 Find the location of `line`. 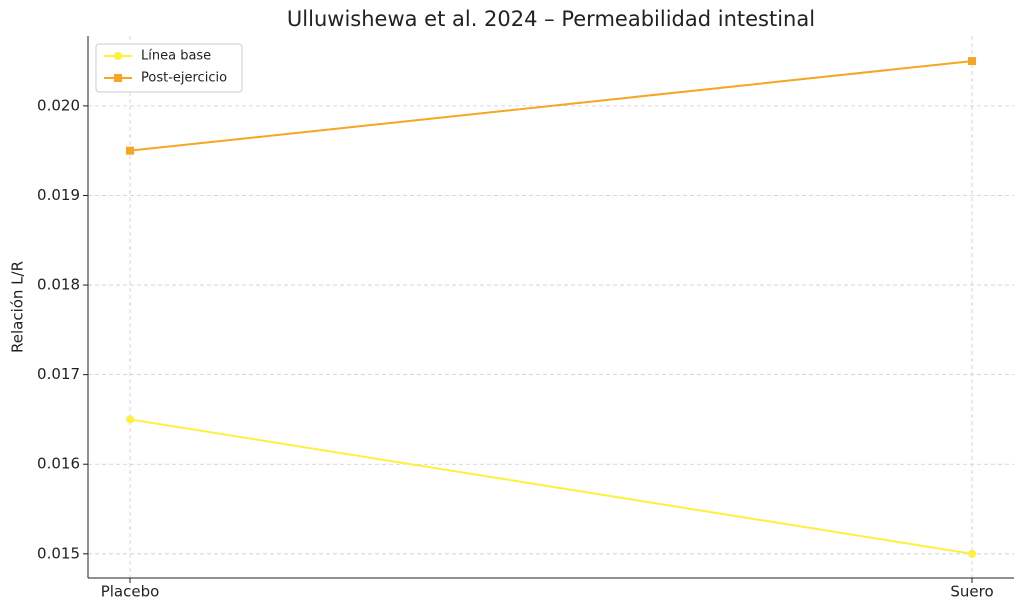

line is located at coordinates (551, 106).